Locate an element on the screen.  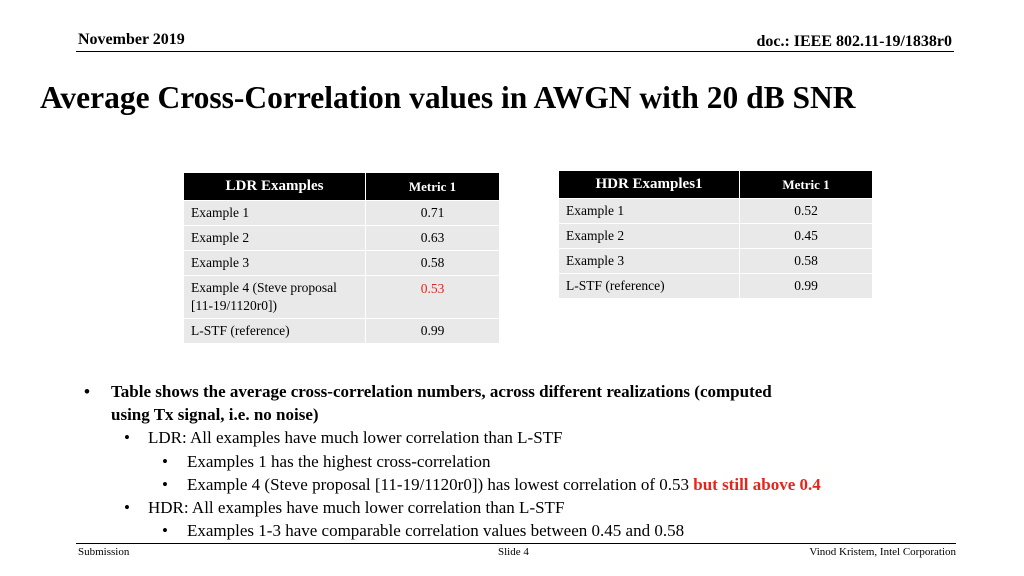
ldr-row-value: 0.58 is located at coordinates (432, 263).